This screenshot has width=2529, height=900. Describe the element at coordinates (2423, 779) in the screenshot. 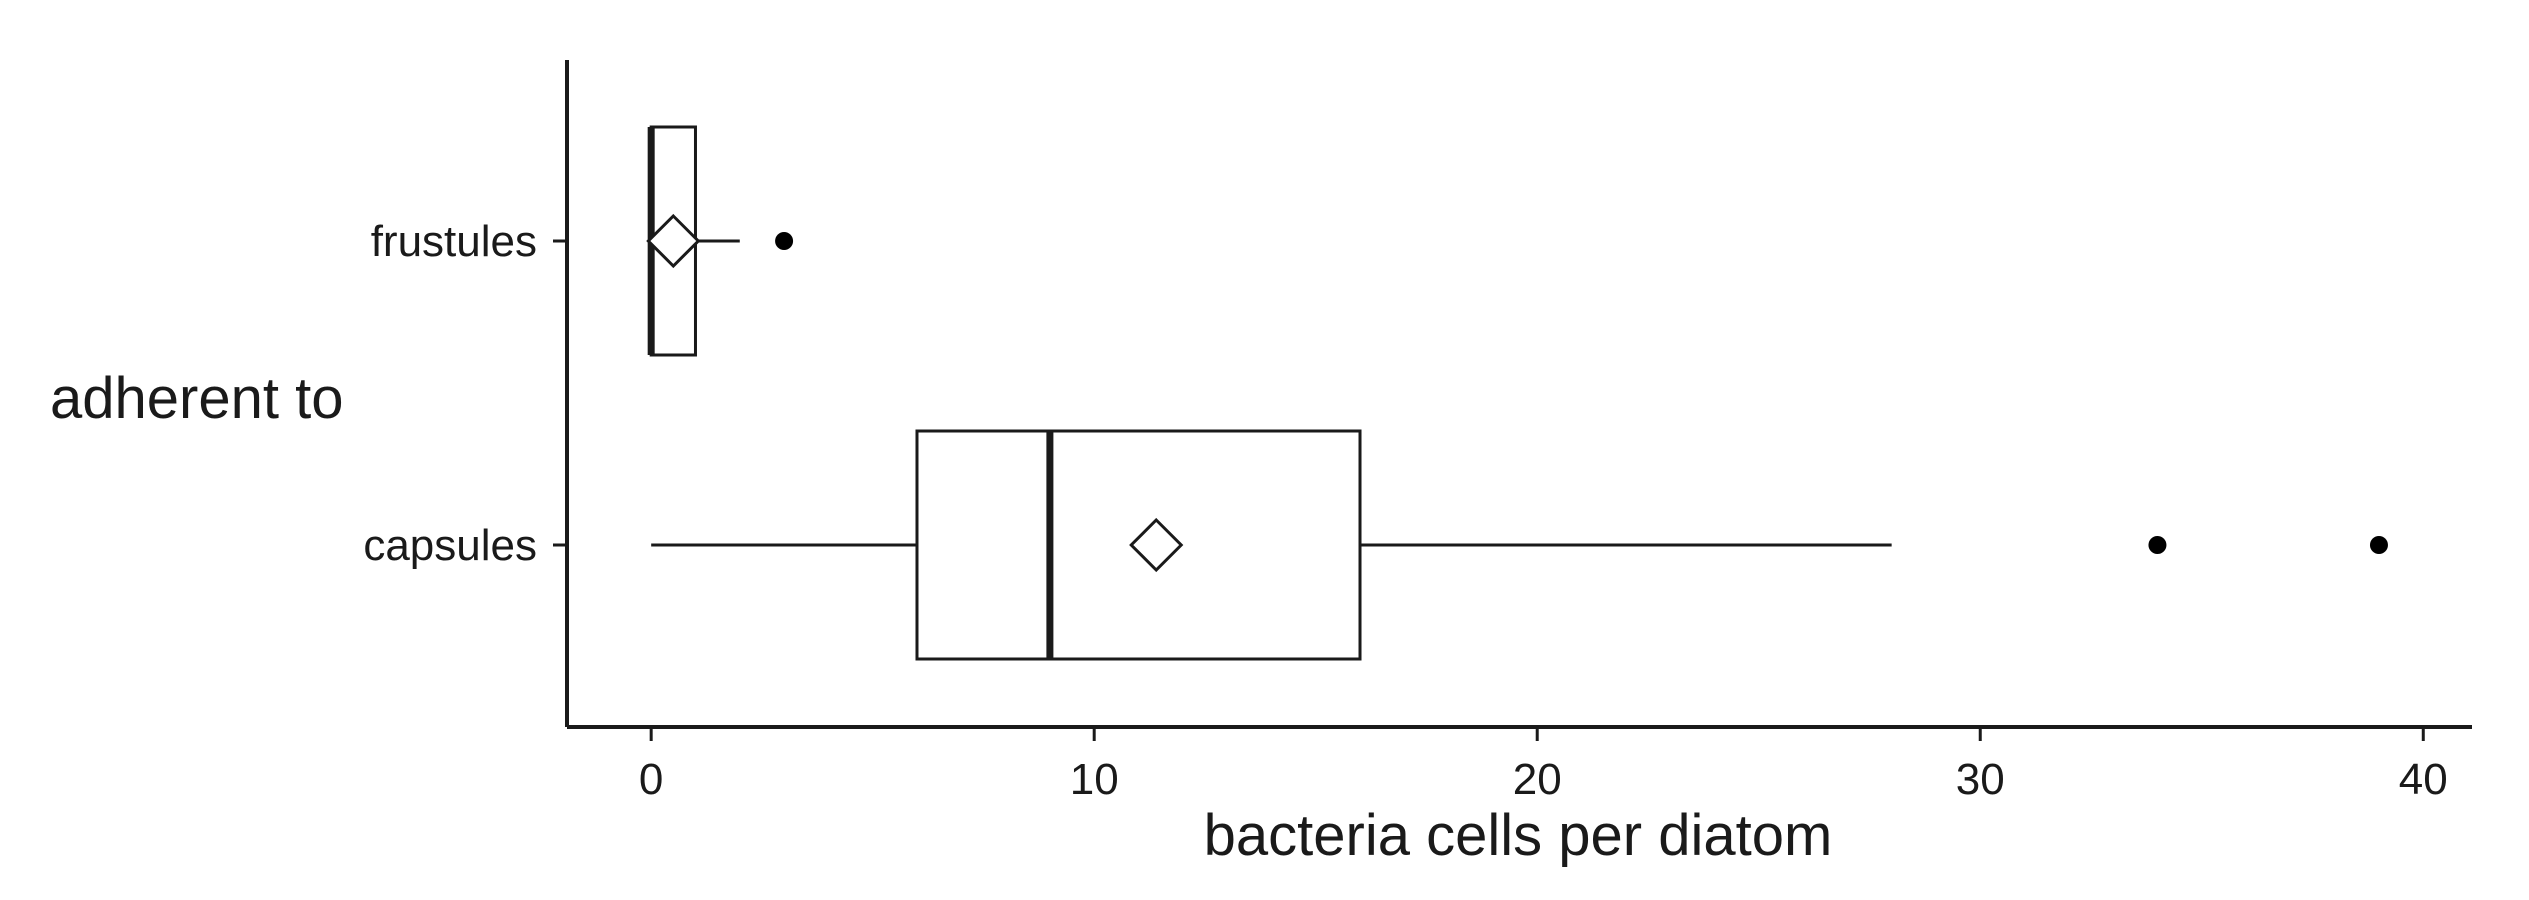

I see `x-tick-label: 40` at that location.